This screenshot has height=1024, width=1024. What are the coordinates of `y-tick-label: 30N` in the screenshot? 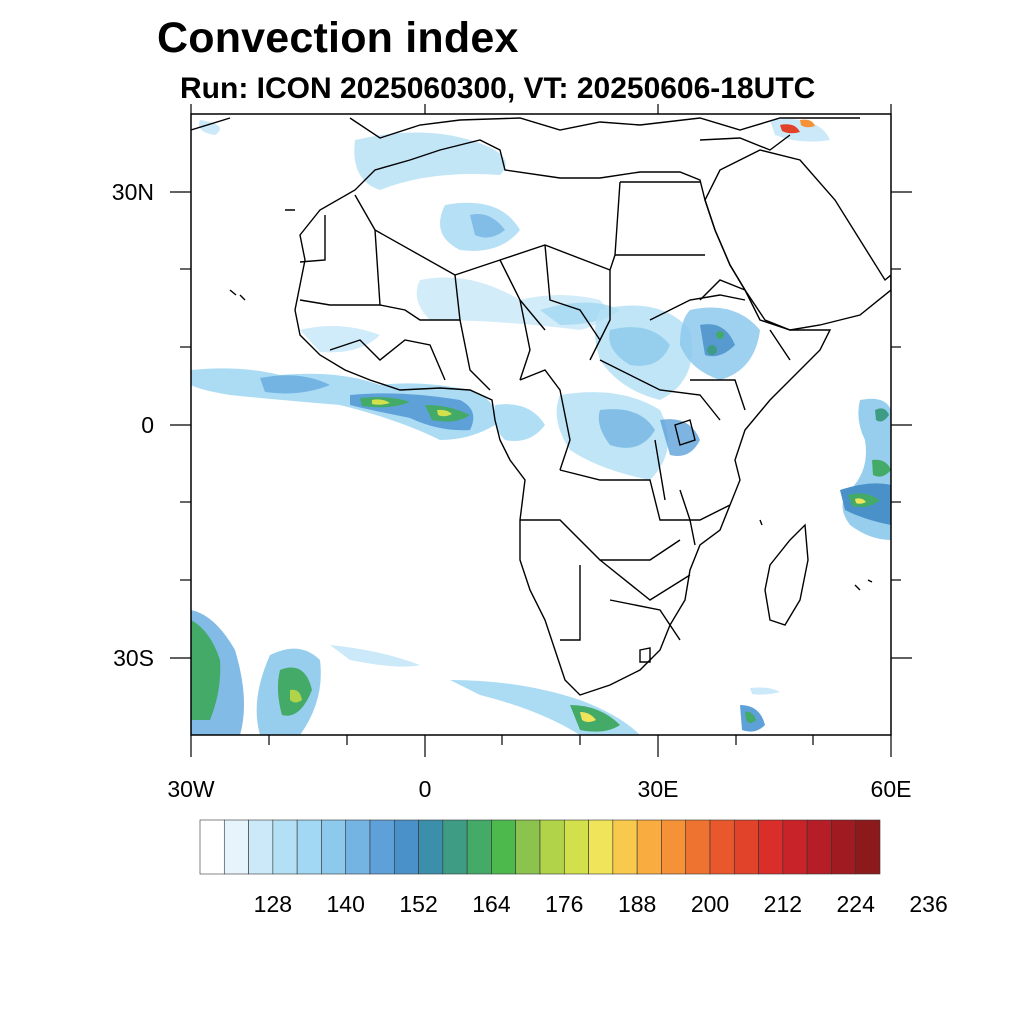 It's located at (133, 192).